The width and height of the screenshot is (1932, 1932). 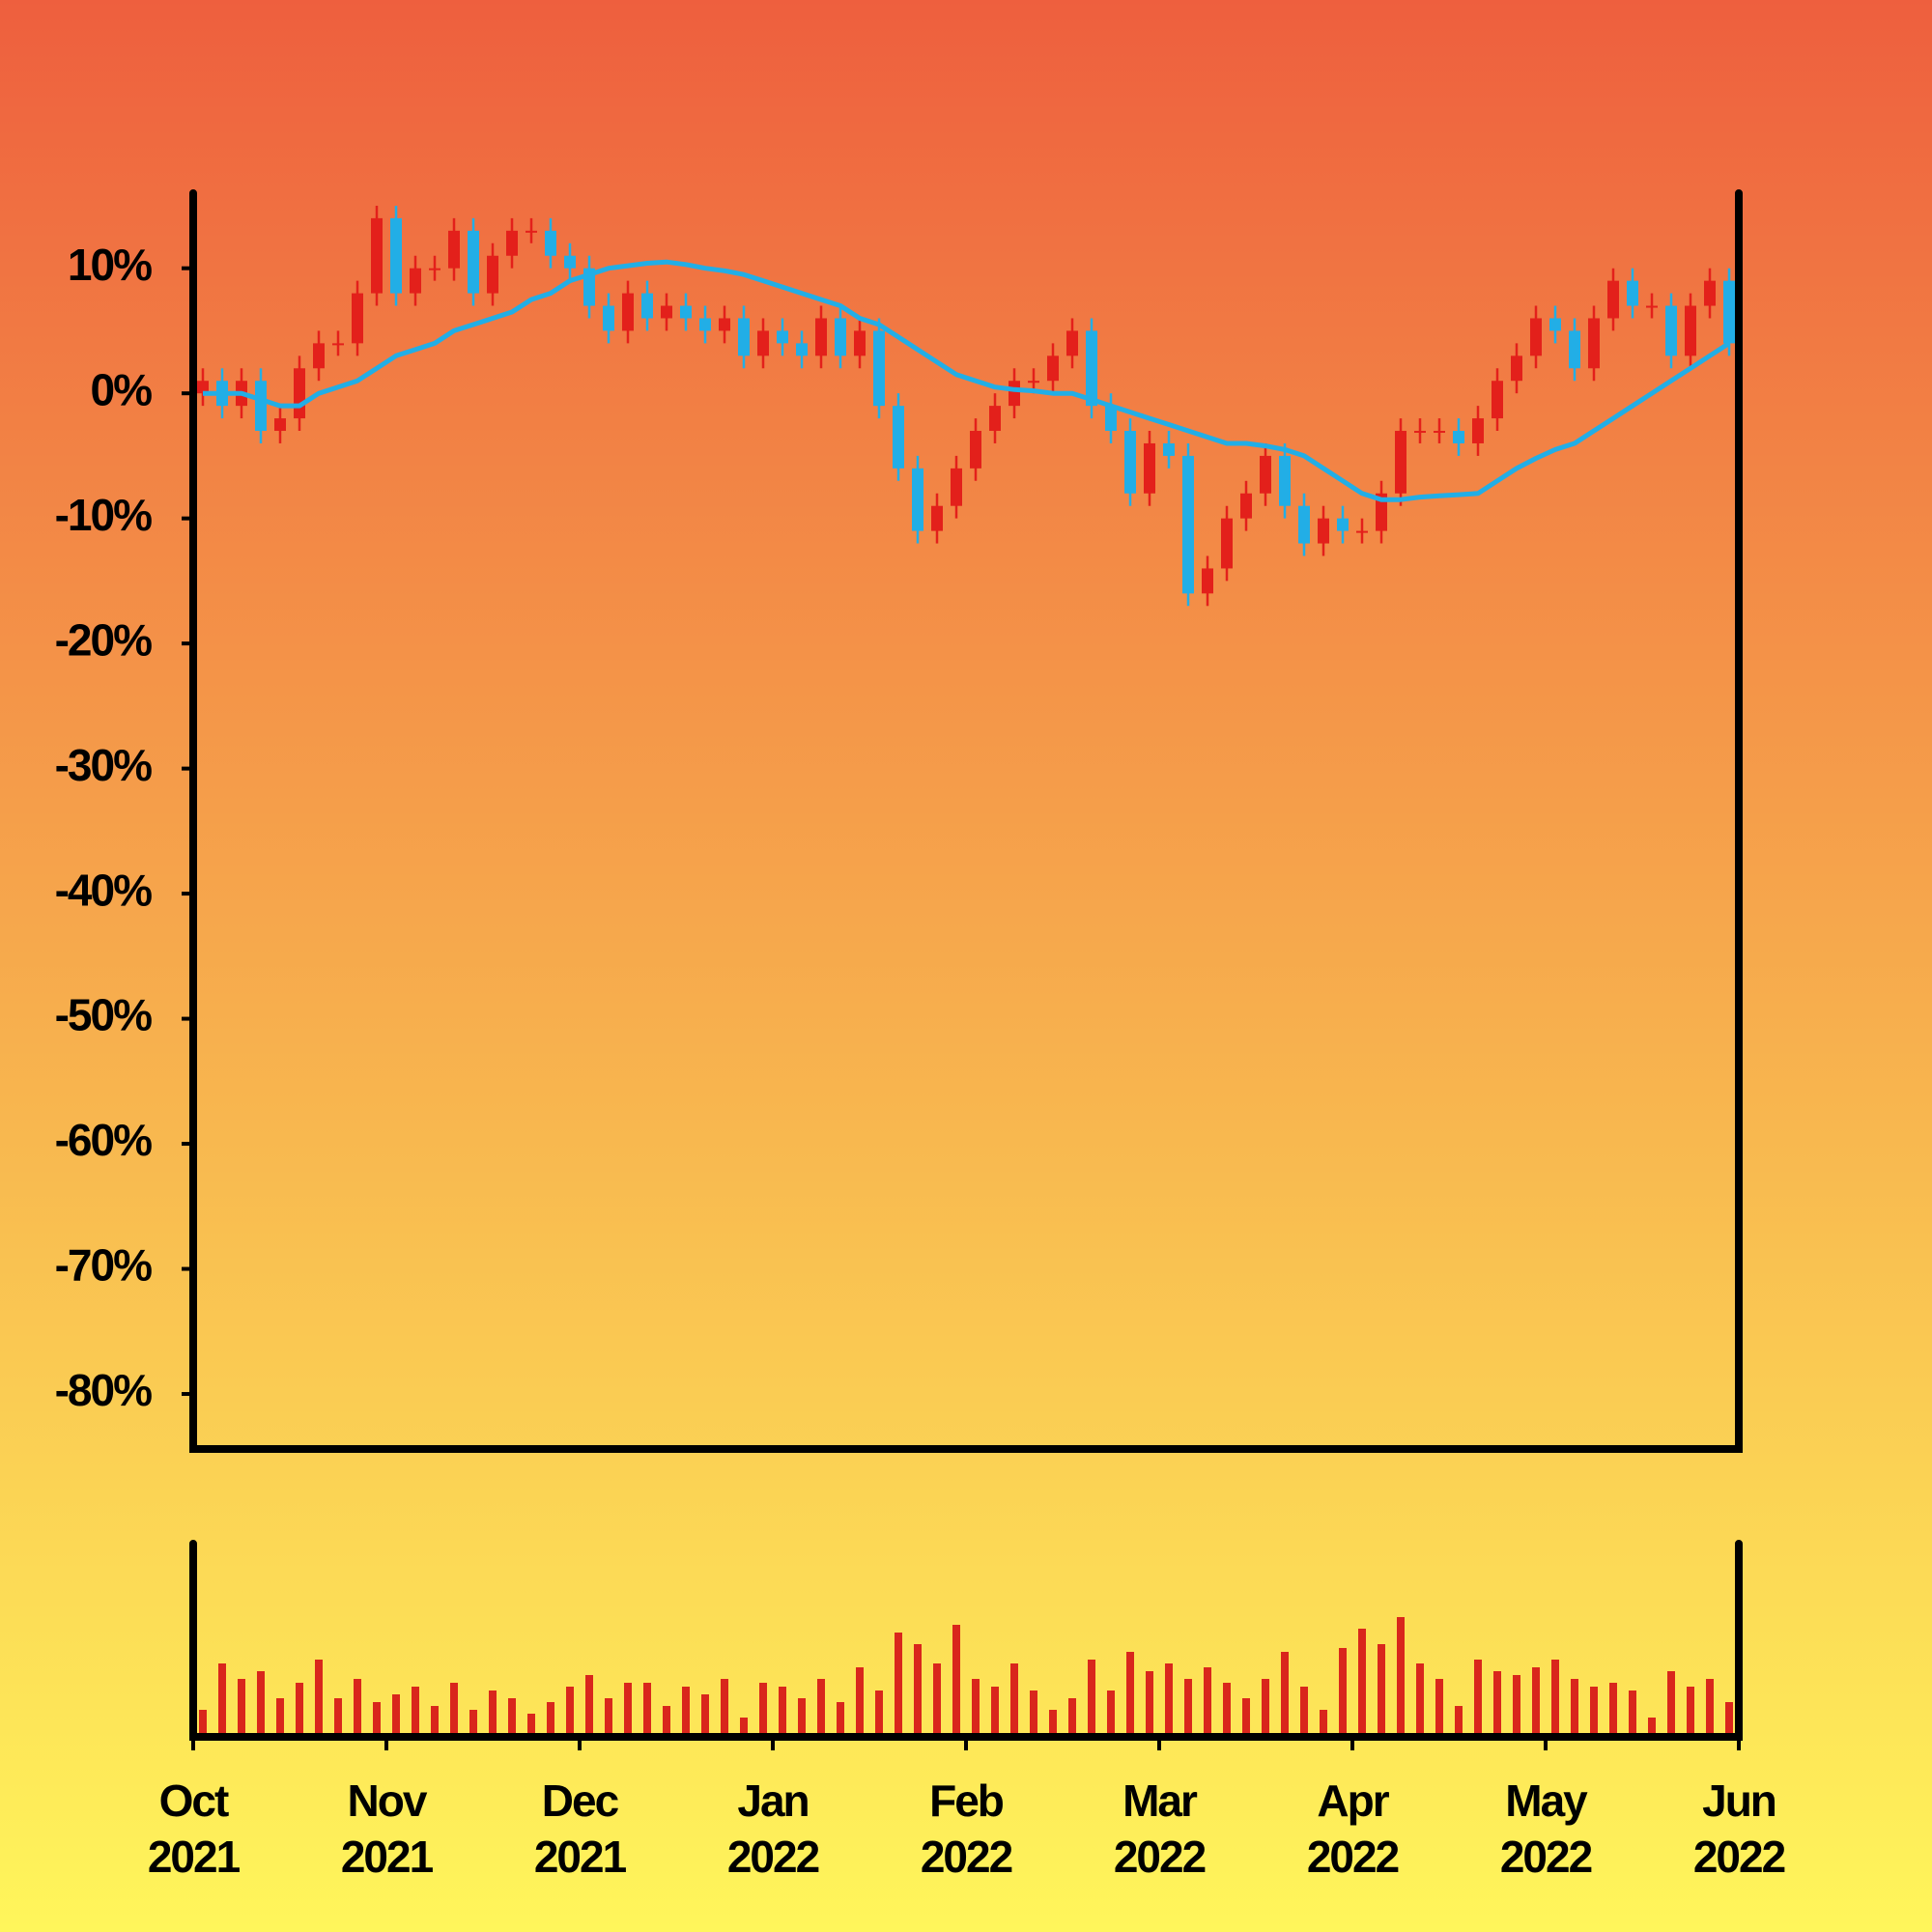 What do you see at coordinates (103, 1390) in the screenshot?
I see `y-tick-label: -80%` at bounding box center [103, 1390].